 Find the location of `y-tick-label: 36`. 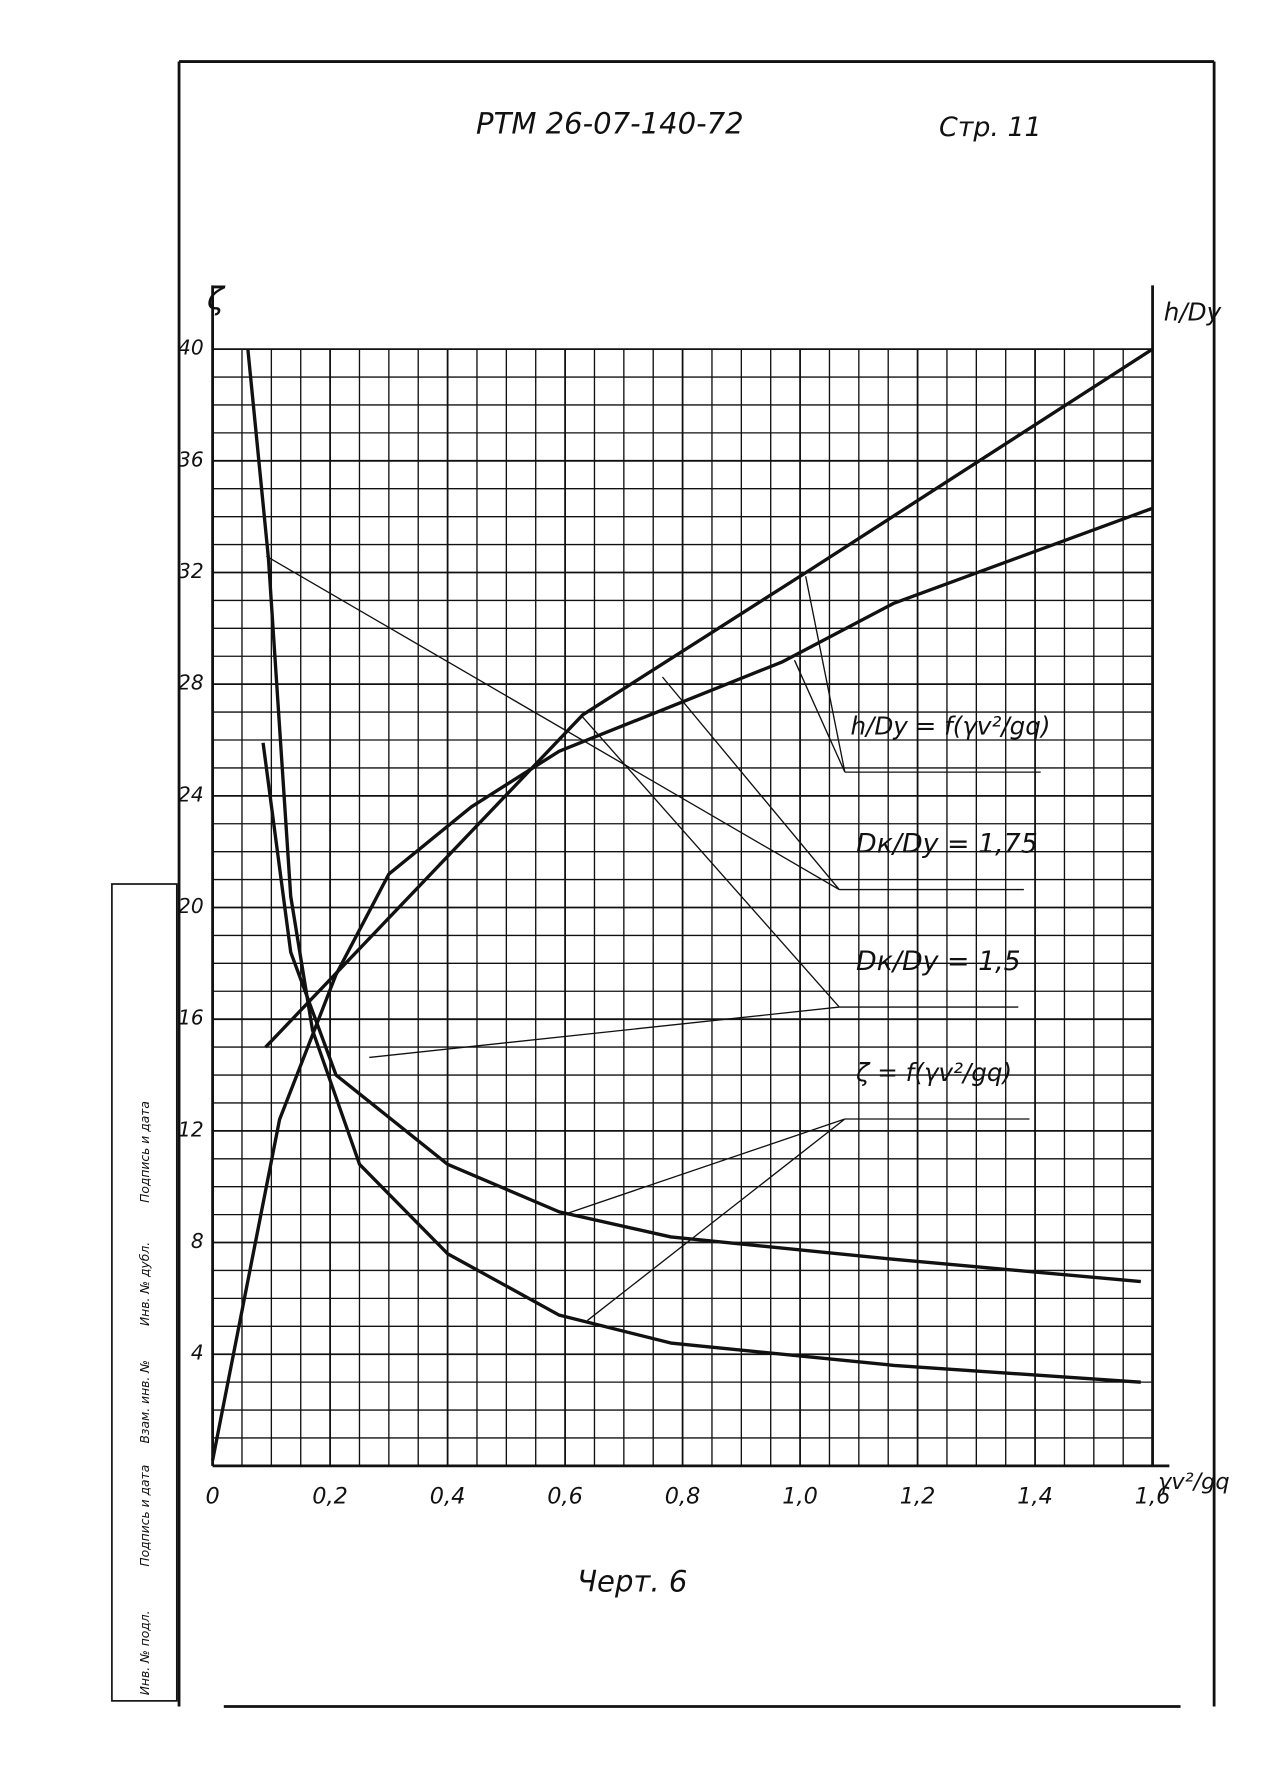

y-tick-label: 36 is located at coordinates (191, 459).